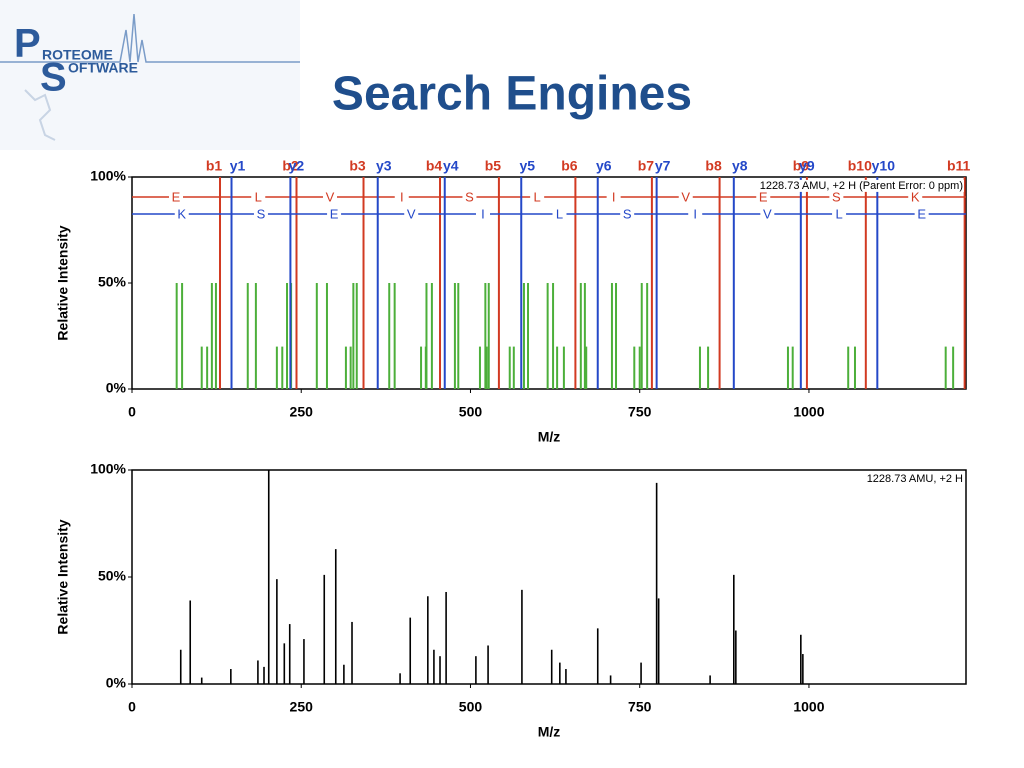 Image resolution: width=1024 pixels, height=768 pixels. What do you see at coordinates (860, 166) in the screenshot?
I see `ion-label: b10` at bounding box center [860, 166].